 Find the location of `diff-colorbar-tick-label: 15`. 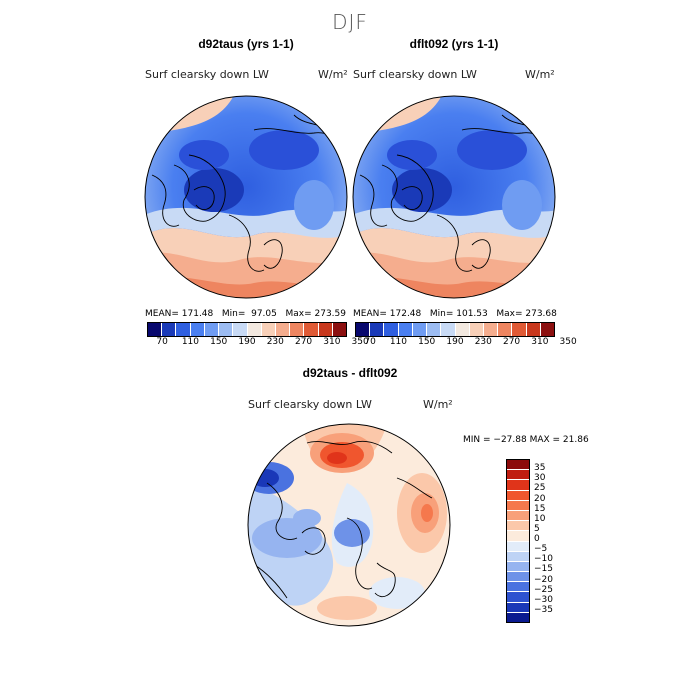

diff-colorbar-tick-label: 15 is located at coordinates (540, 508).